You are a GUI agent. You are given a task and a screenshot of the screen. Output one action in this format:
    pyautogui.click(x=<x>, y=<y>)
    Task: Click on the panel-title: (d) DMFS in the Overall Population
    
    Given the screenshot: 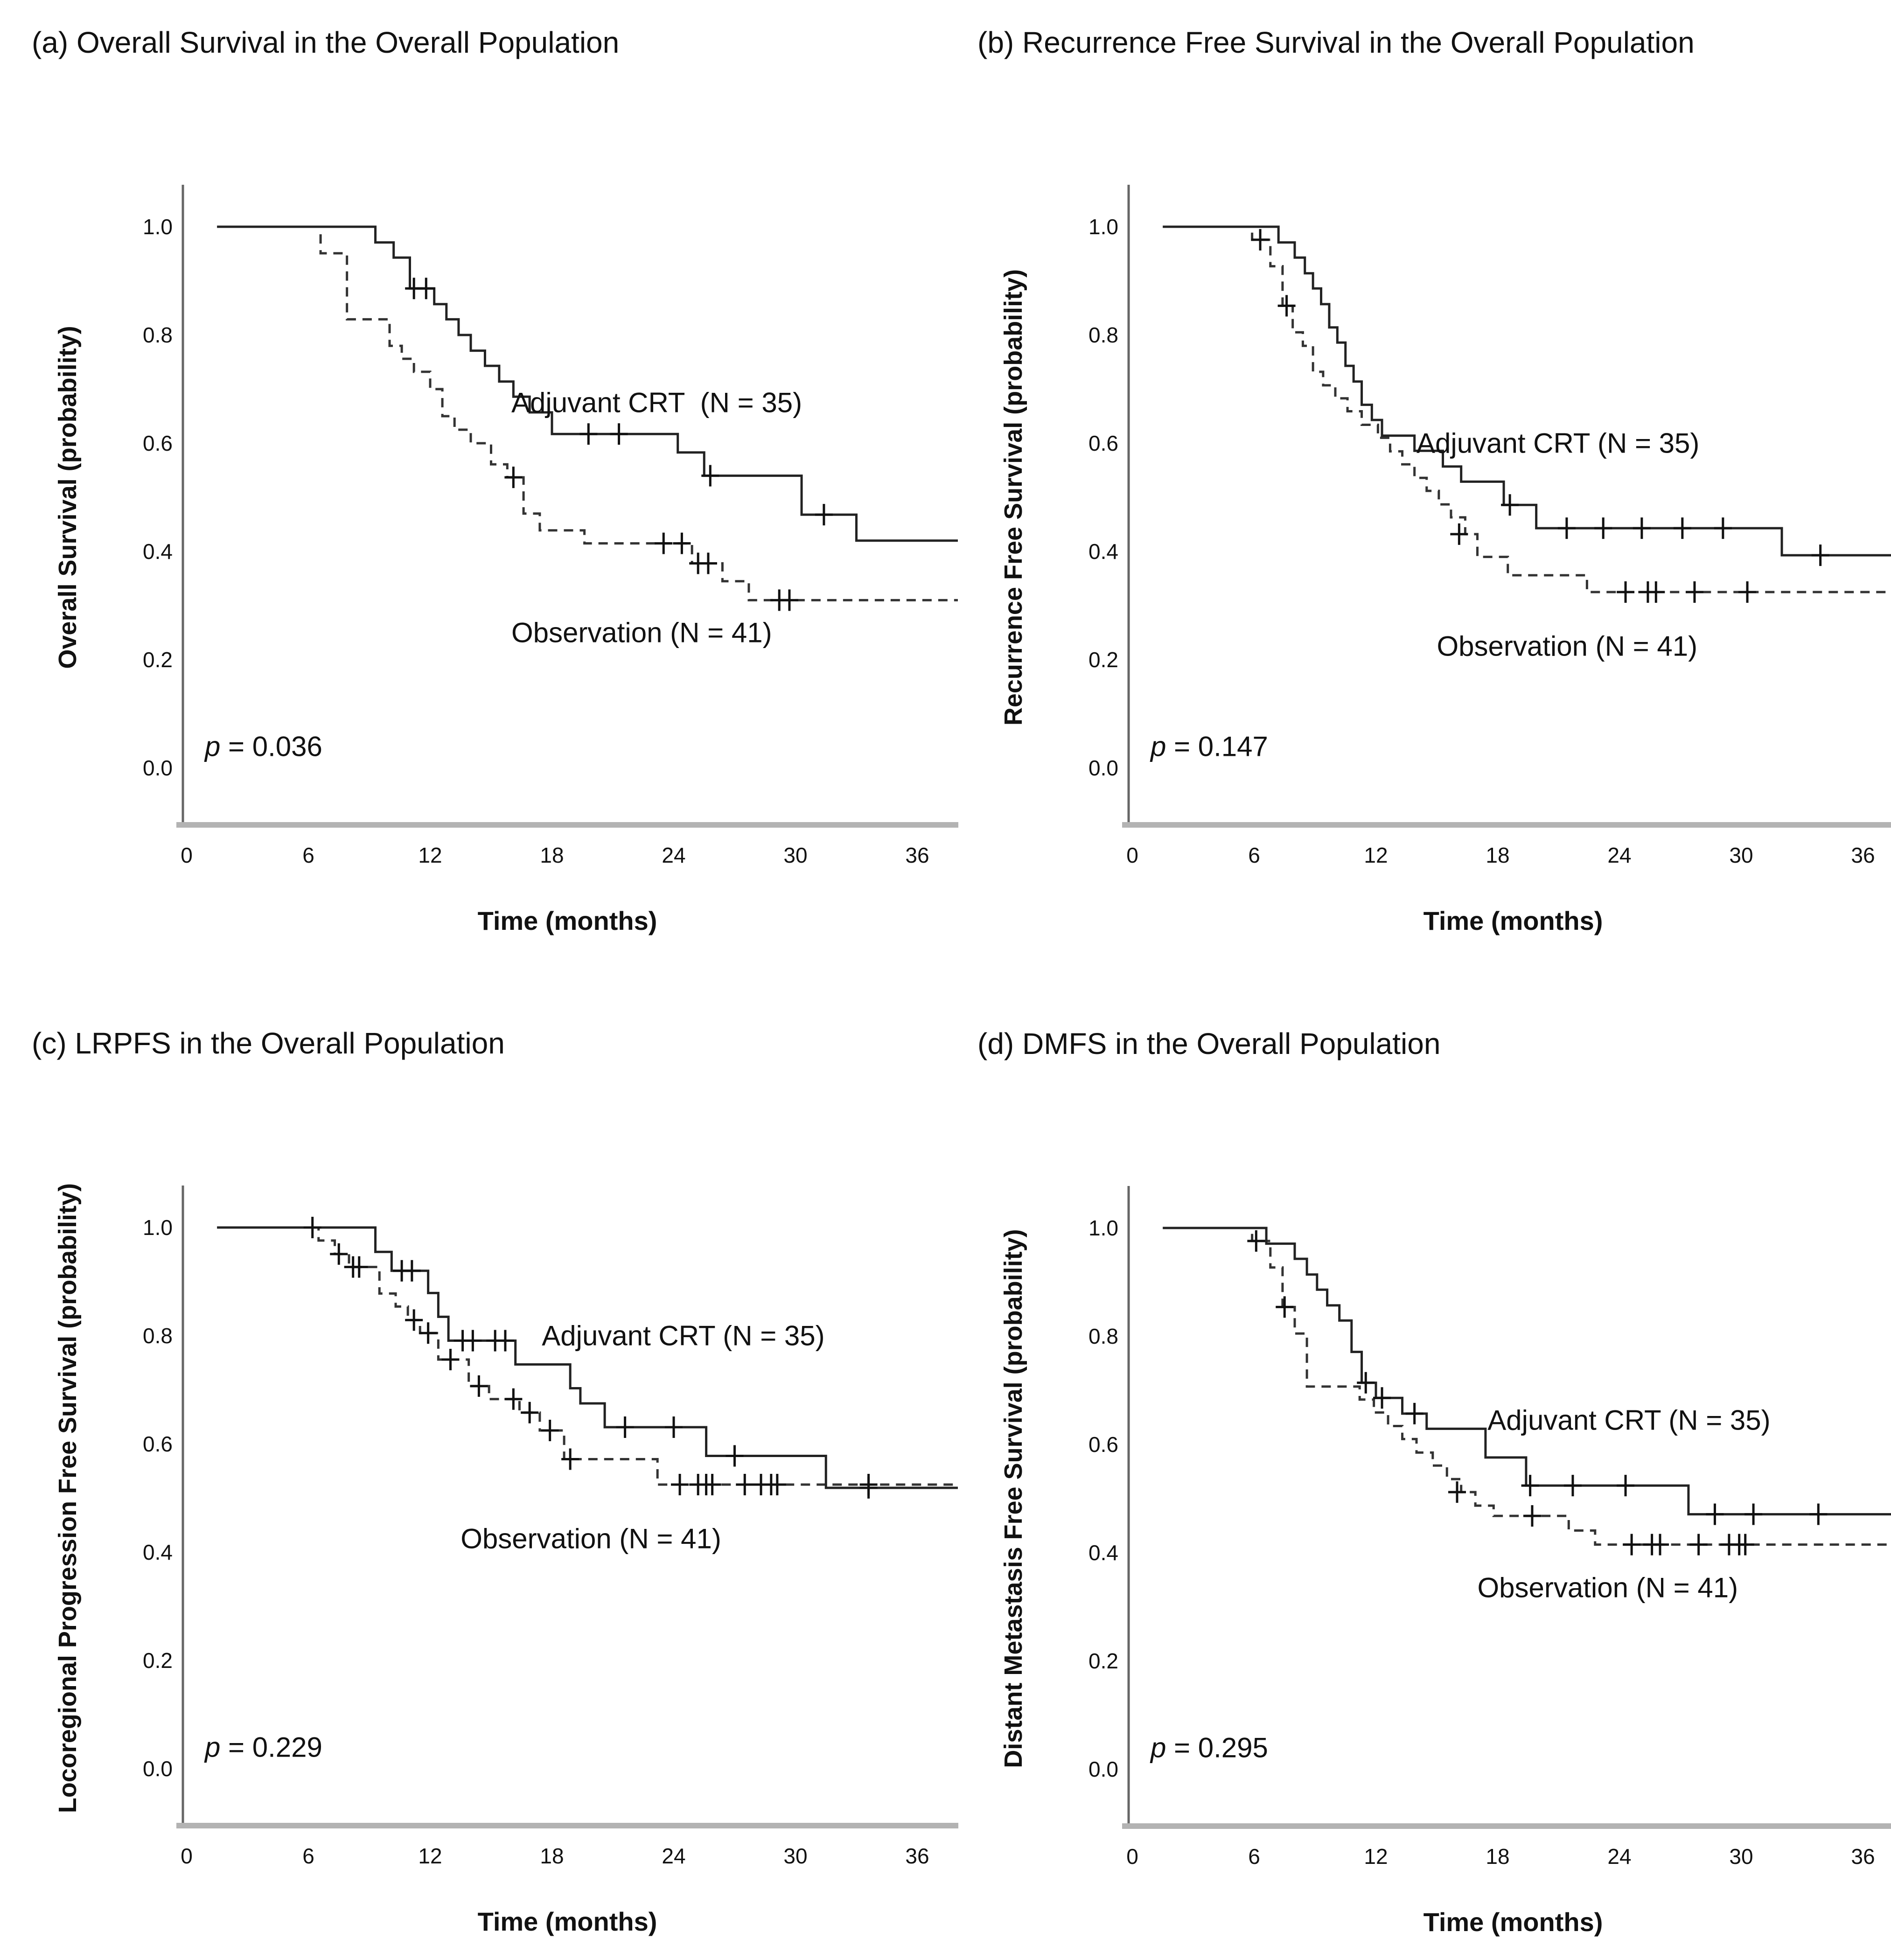 What is the action you would take?
    pyautogui.click(x=1209, y=1044)
    